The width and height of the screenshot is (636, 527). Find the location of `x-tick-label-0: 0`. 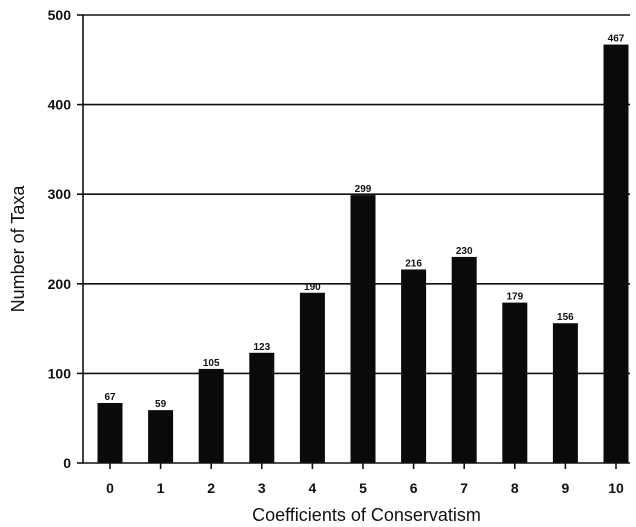

x-tick-label-0: 0 is located at coordinates (110, 488).